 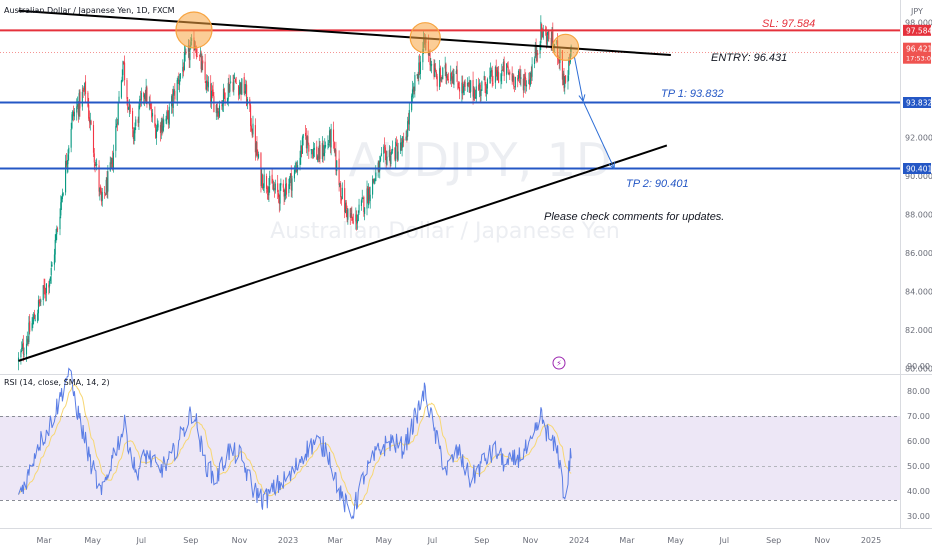 What do you see at coordinates (749, 58) in the screenshot?
I see `entry-annotation: ENTRY: 96.431` at bounding box center [749, 58].